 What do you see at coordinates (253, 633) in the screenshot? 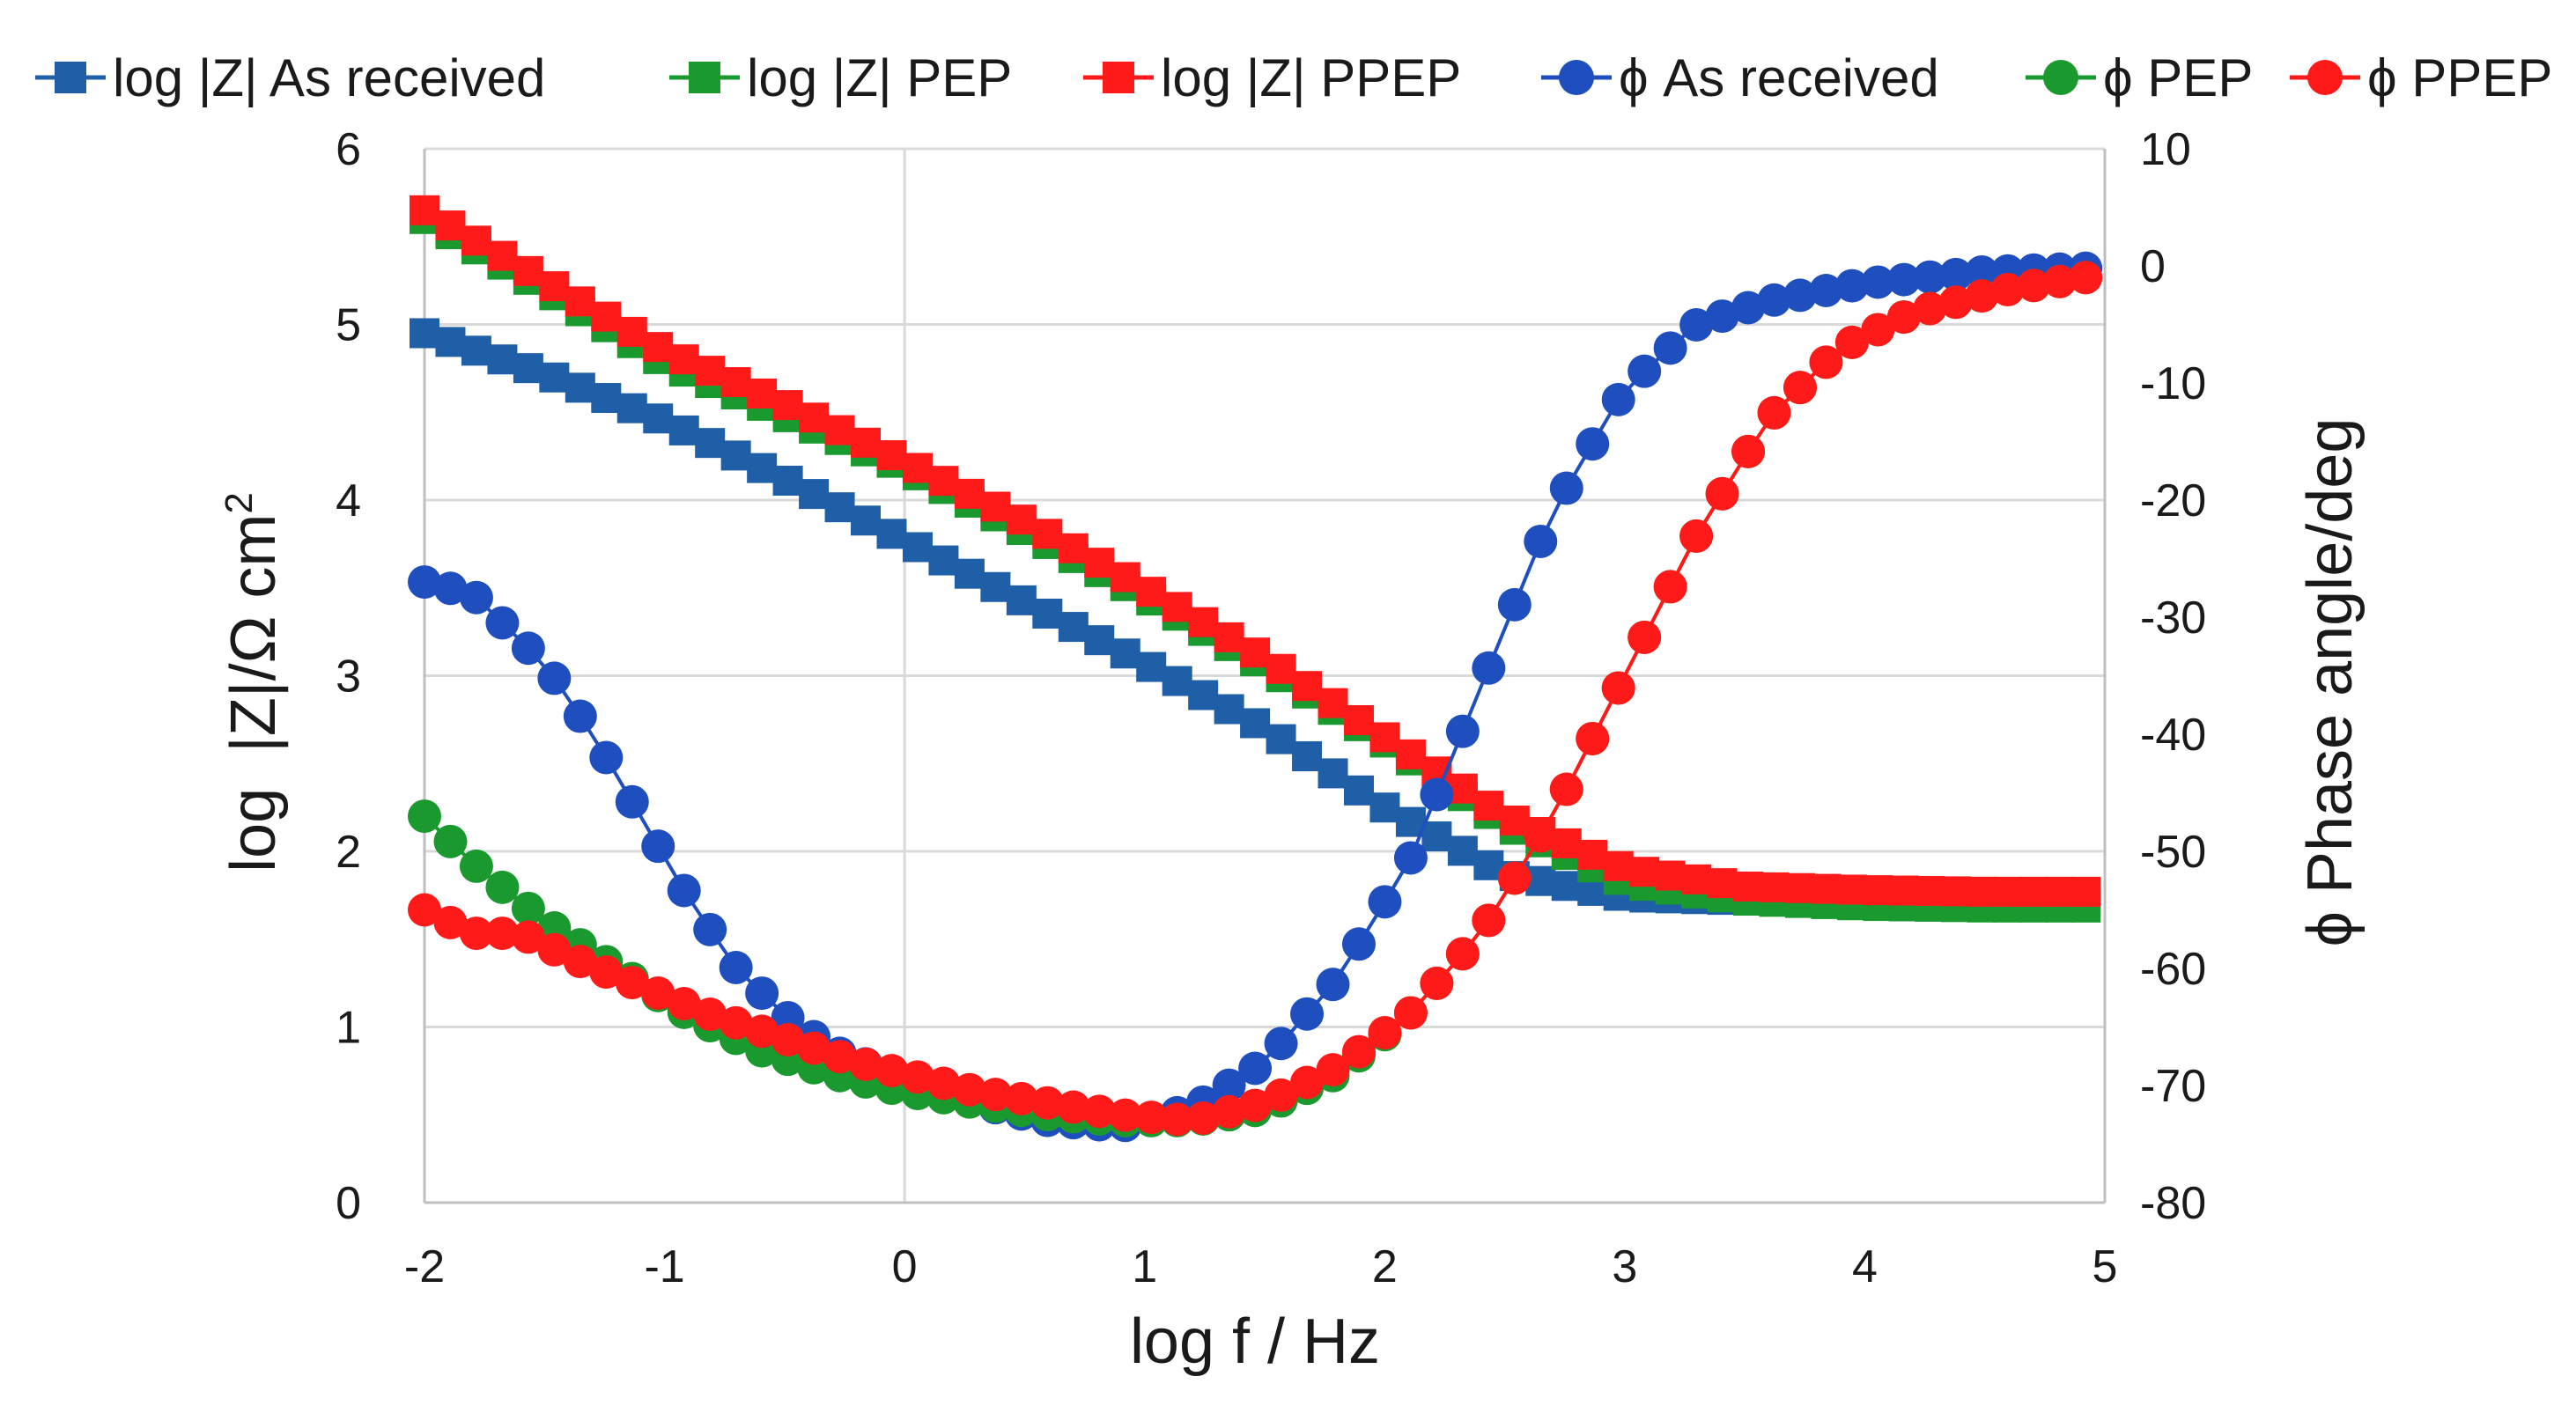
I see `left-y-axis-title-main: |Z|/Ω cm` at bounding box center [253, 633].